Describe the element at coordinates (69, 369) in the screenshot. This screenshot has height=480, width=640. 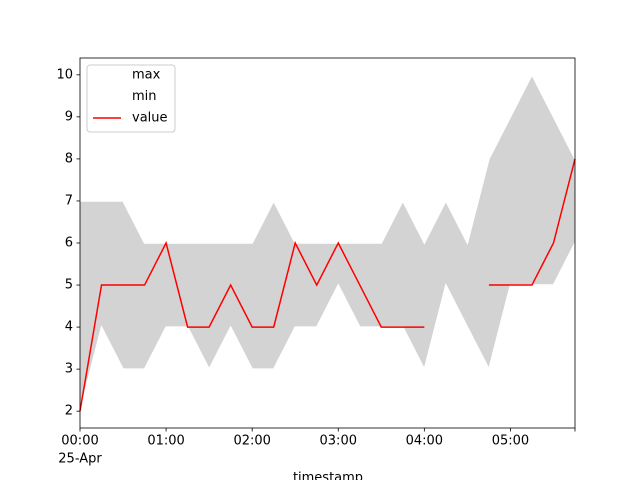
I see `y-tick-label: 3` at that location.